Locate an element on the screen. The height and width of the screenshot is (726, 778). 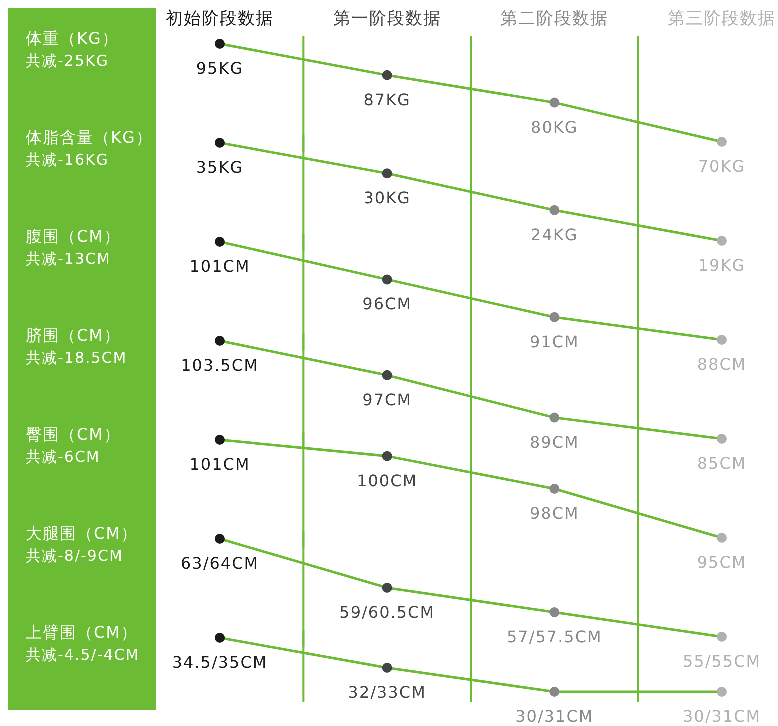
data-label: 100CM is located at coordinates (387, 480).